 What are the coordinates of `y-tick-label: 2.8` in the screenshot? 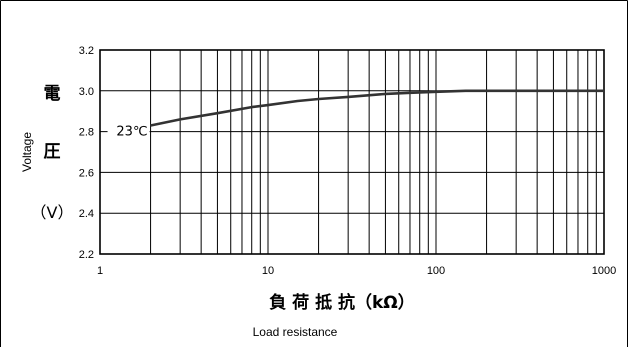 It's located at (86, 133).